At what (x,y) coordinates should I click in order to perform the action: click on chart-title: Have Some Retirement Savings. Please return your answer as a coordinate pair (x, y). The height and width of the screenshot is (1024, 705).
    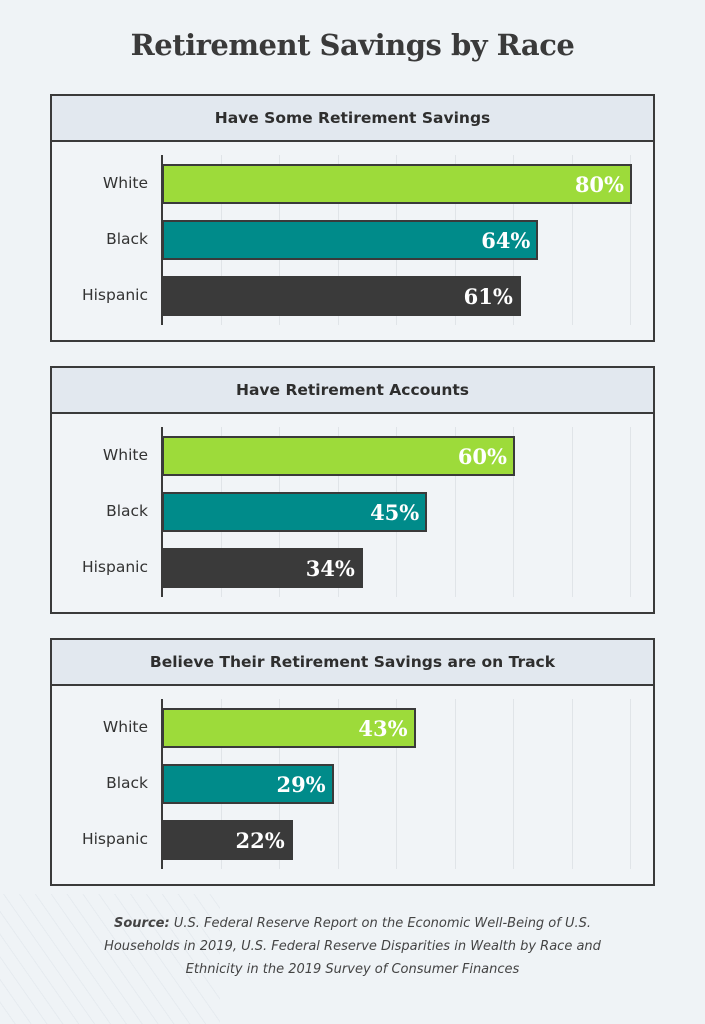
    Looking at the image, I should click on (352, 119).